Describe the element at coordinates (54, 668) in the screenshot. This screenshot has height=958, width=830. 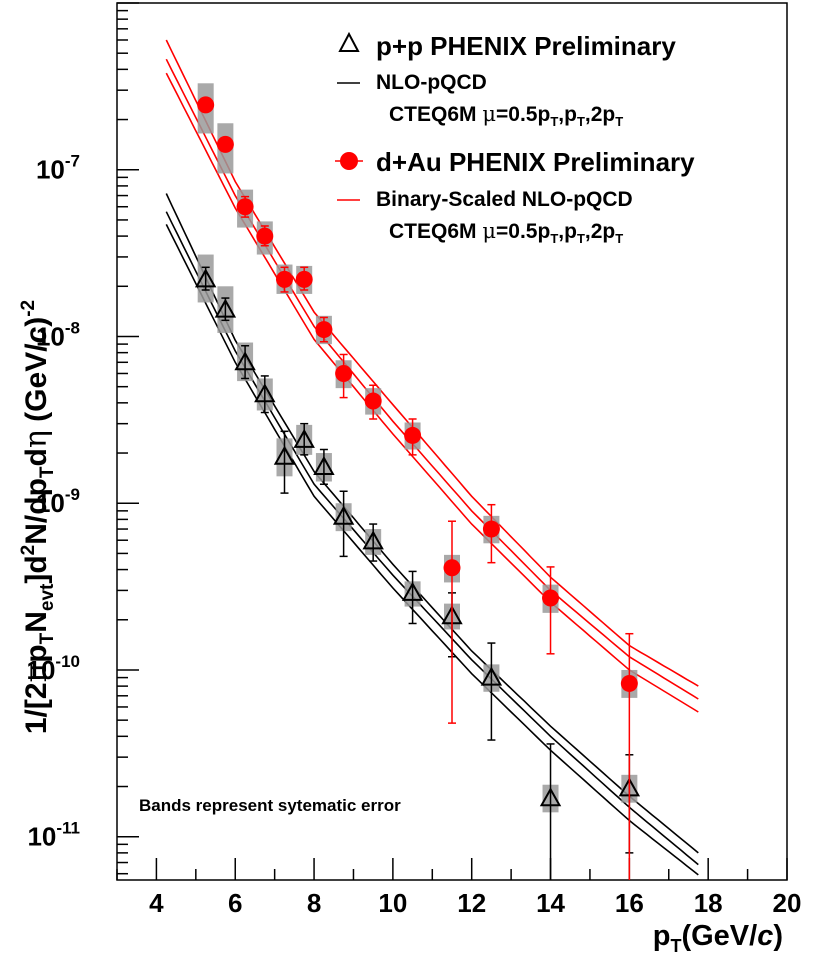
I see `y-tick-label: 10⁻¹⁰` at that location.